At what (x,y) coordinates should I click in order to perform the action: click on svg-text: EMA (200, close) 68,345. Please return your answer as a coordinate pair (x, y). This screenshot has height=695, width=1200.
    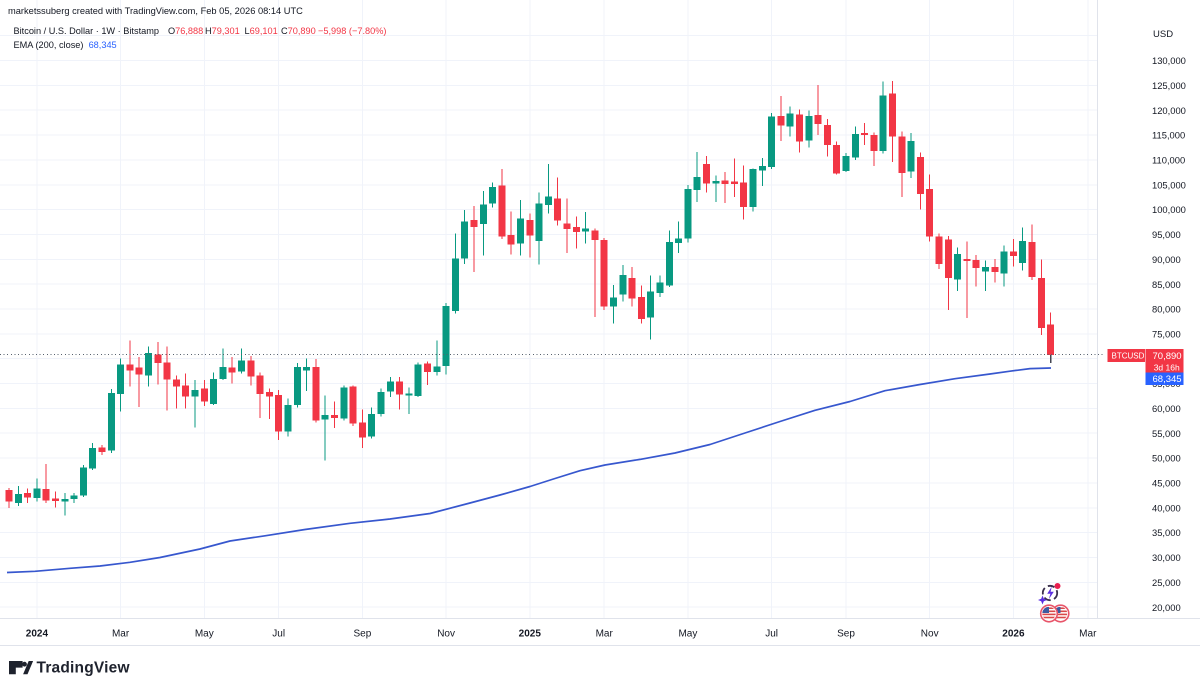
    Looking at the image, I should click on (65, 45).